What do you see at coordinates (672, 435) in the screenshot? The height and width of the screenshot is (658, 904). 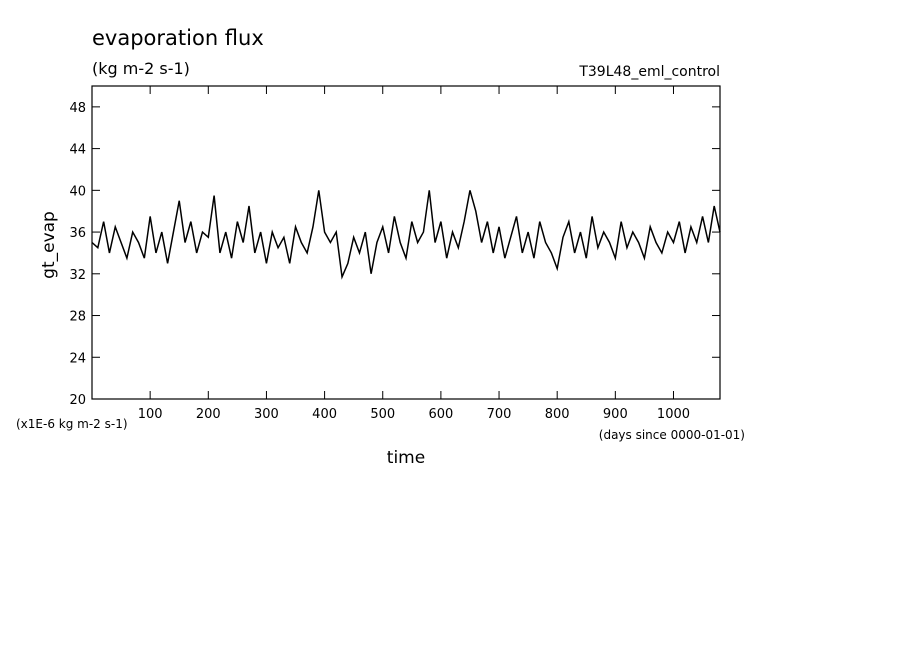 I see `x-units: (days since 0000-01-01)` at bounding box center [672, 435].